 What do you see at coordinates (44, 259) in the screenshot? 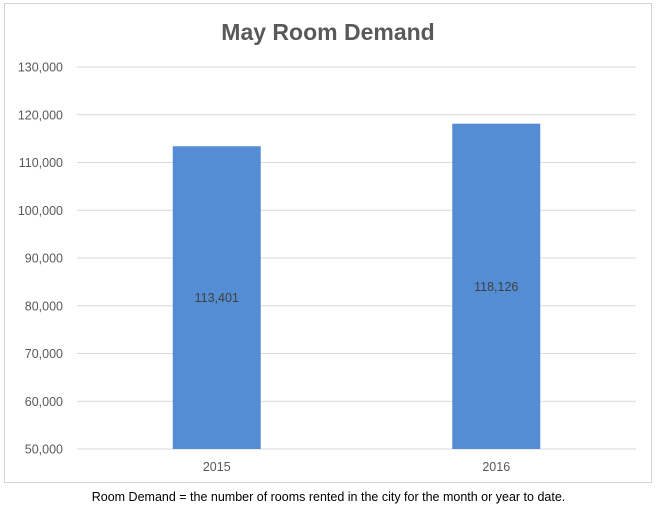
I see `y-tick-label: 90,000` at bounding box center [44, 259].